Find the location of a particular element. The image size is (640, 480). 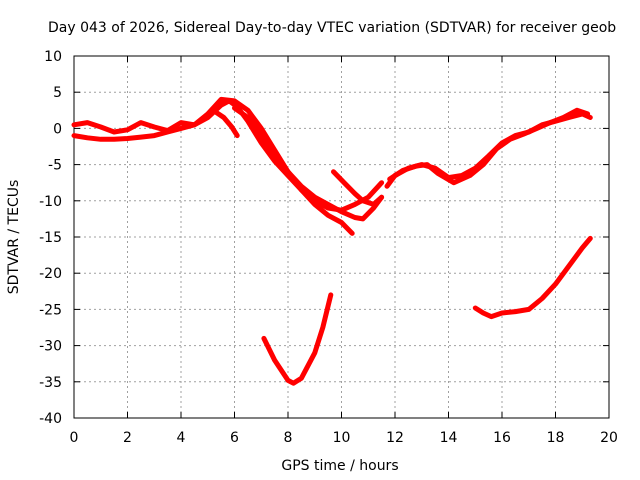

x-tick-label: 18 is located at coordinates (556, 438).